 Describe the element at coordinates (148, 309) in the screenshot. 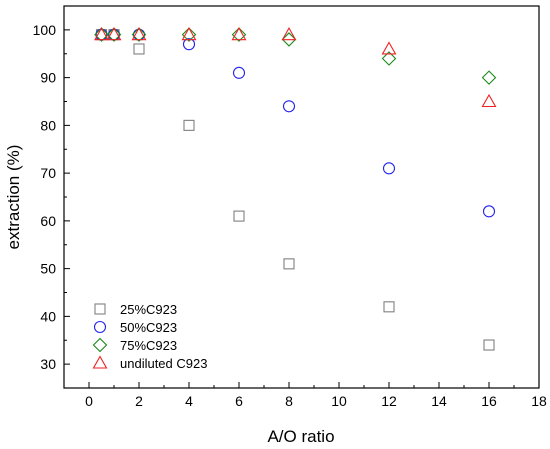

I see `legend-label-series-1: 25%C923` at that location.